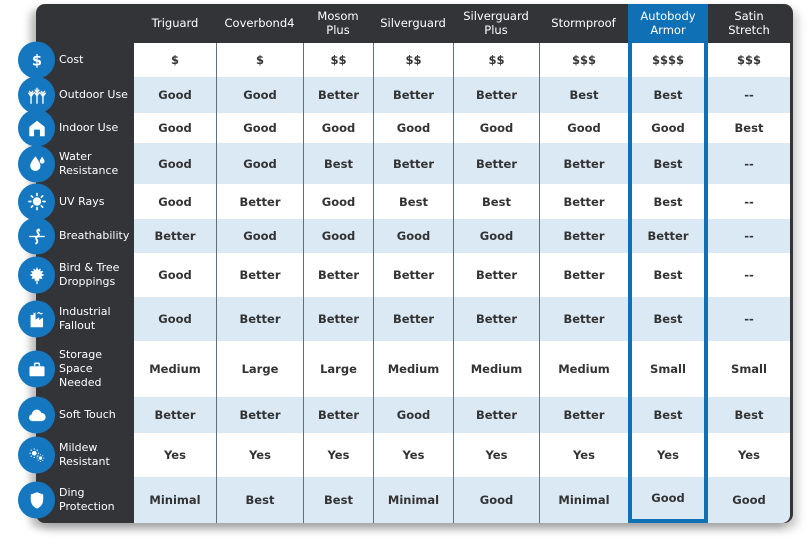 This screenshot has width=809, height=550. I want to click on column-header-line: Silverguard, so click(496, 15).